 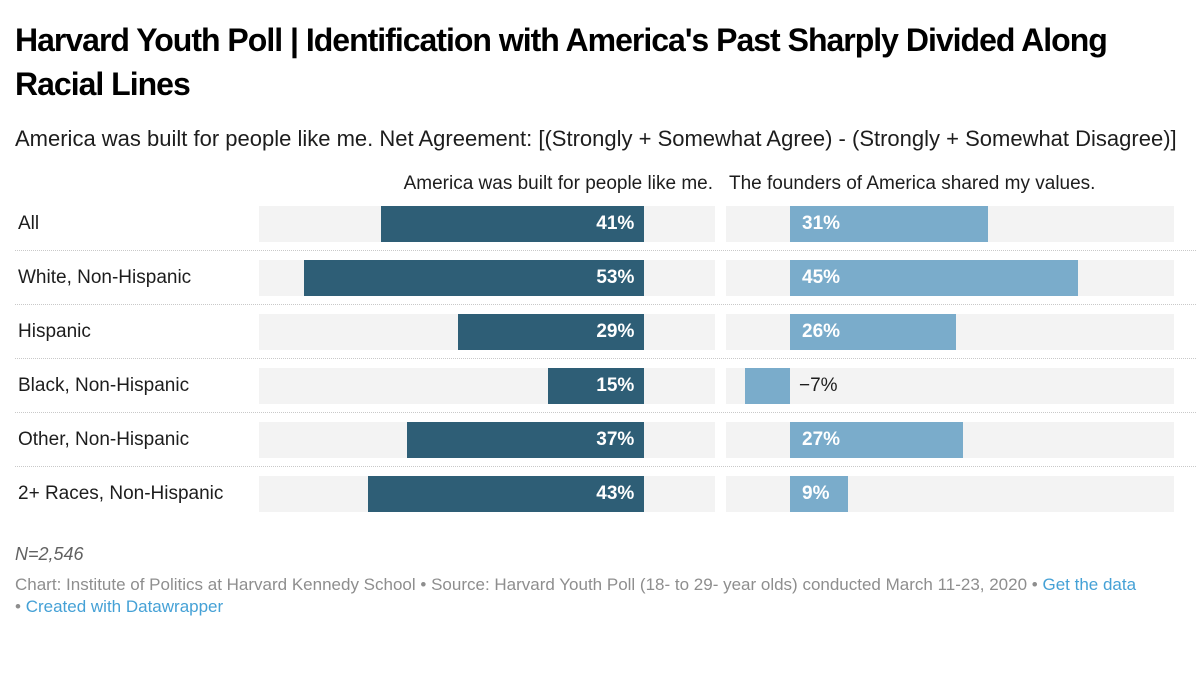 I want to click on bar-col2: 26%, so click(x=873, y=332).